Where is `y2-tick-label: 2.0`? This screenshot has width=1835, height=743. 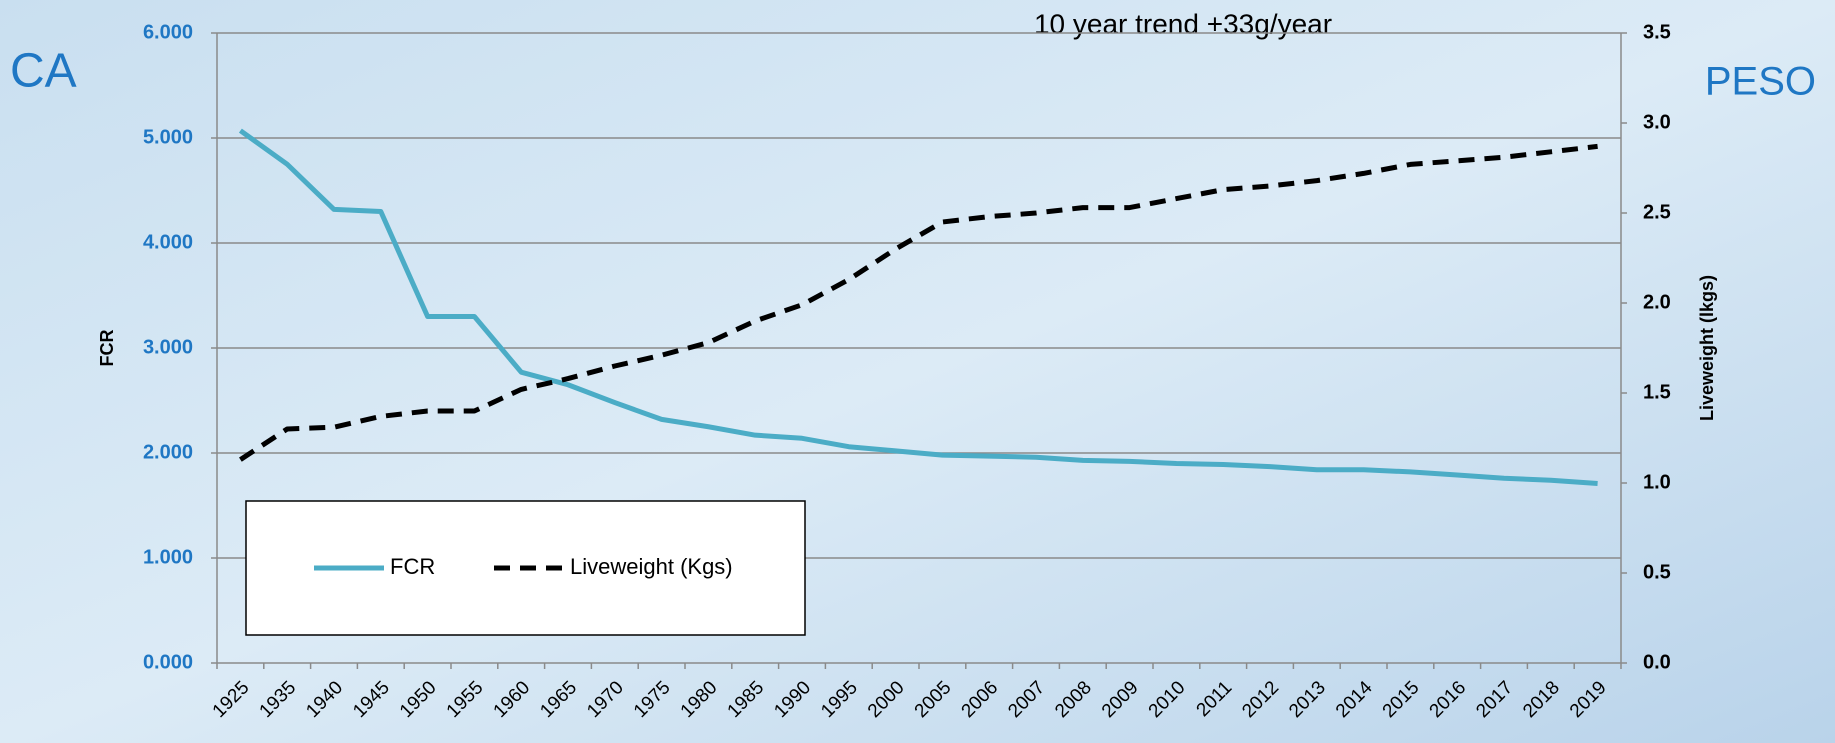 y2-tick-label: 2.0 is located at coordinates (1657, 302).